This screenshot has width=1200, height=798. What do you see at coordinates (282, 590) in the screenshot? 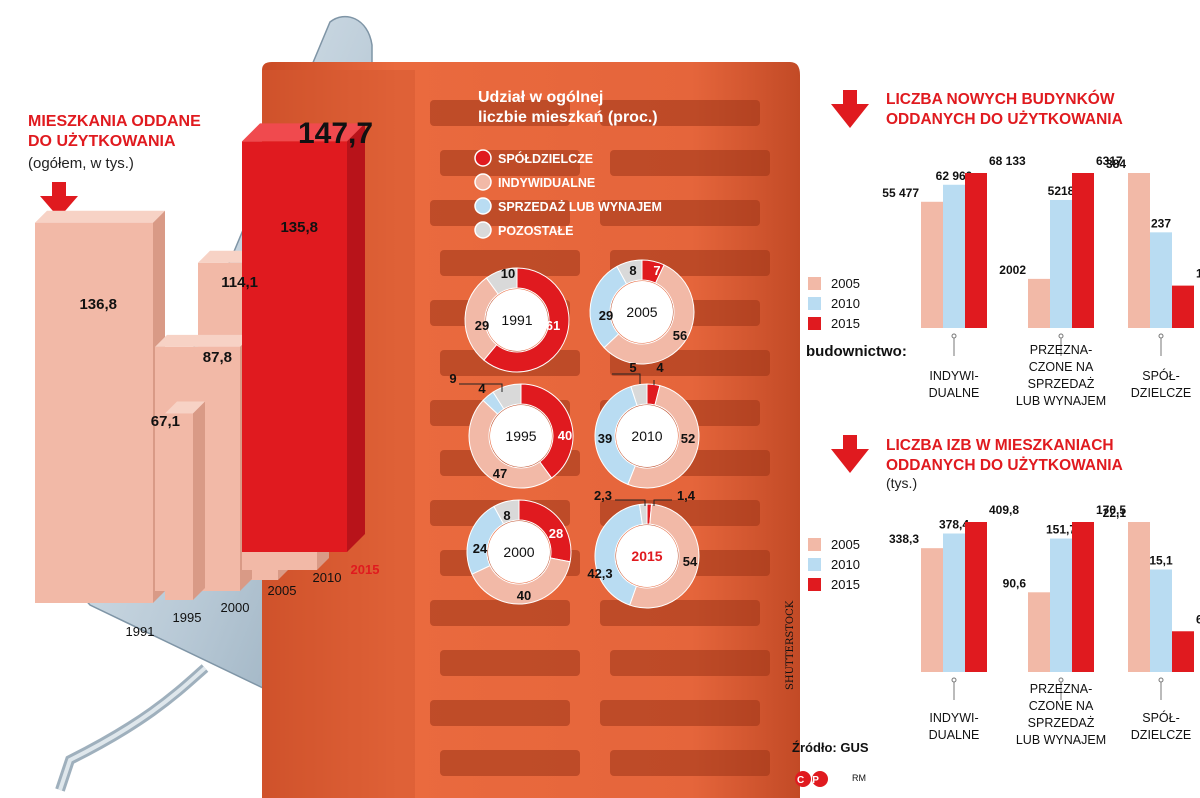
I see `bar-category-label-2005: 2005` at bounding box center [282, 590].